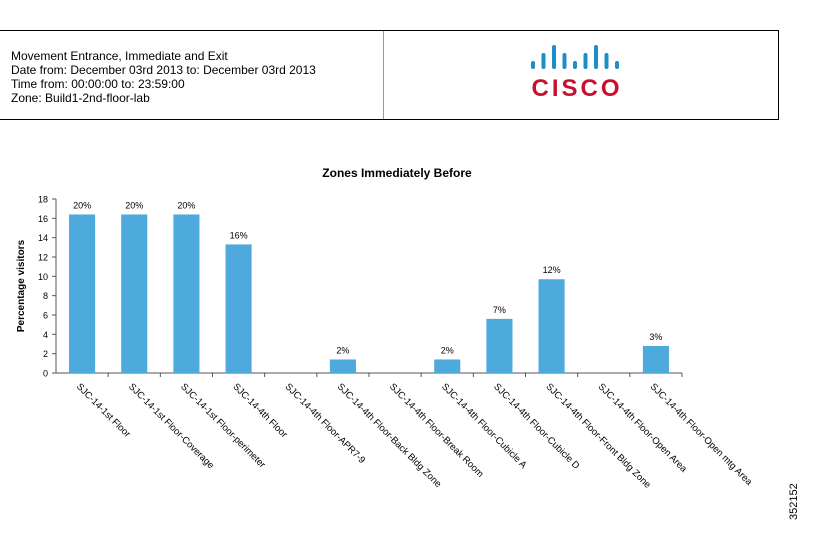  Describe the element at coordinates (43, 238) in the screenshot. I see `y-tick-label: 14` at that location.